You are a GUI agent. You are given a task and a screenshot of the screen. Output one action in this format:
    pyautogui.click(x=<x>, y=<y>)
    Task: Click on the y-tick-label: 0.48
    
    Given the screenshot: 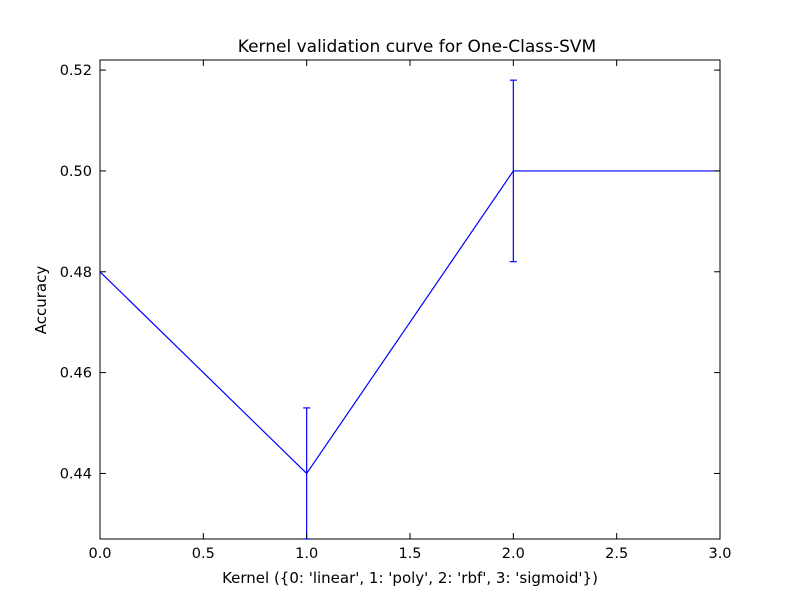 What is the action you would take?
    pyautogui.click(x=76, y=273)
    